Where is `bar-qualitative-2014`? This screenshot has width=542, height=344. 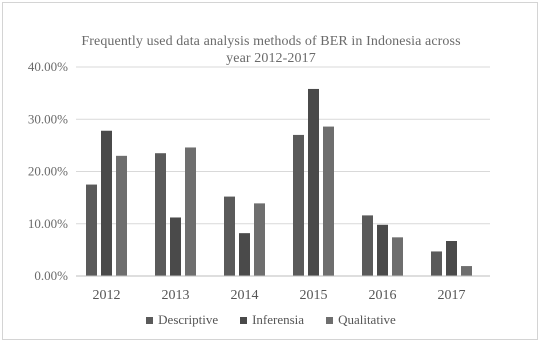 bar-qualitative-2014 is located at coordinates (259, 239).